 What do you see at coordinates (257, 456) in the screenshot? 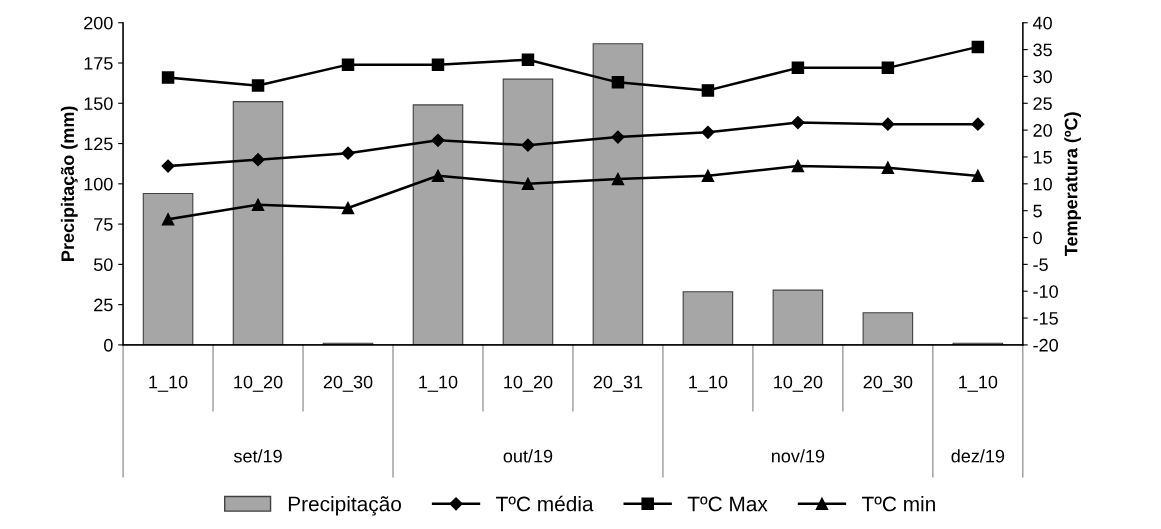
I see `text: set/19` at bounding box center [257, 456].